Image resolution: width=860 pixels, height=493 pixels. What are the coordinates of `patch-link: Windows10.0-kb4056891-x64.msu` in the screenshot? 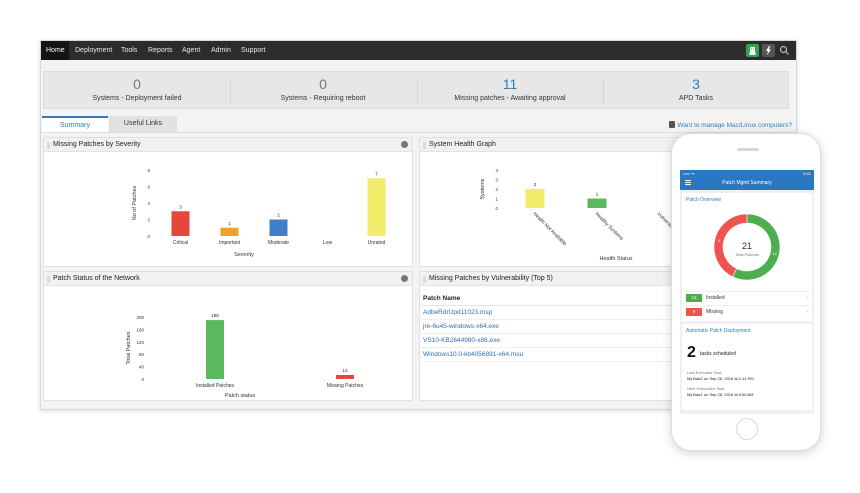 It's located at (473, 354).